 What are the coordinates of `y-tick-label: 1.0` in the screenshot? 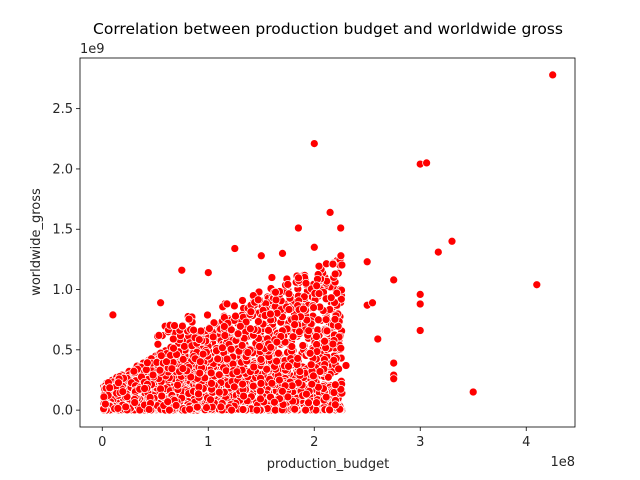 It's located at (62, 290).